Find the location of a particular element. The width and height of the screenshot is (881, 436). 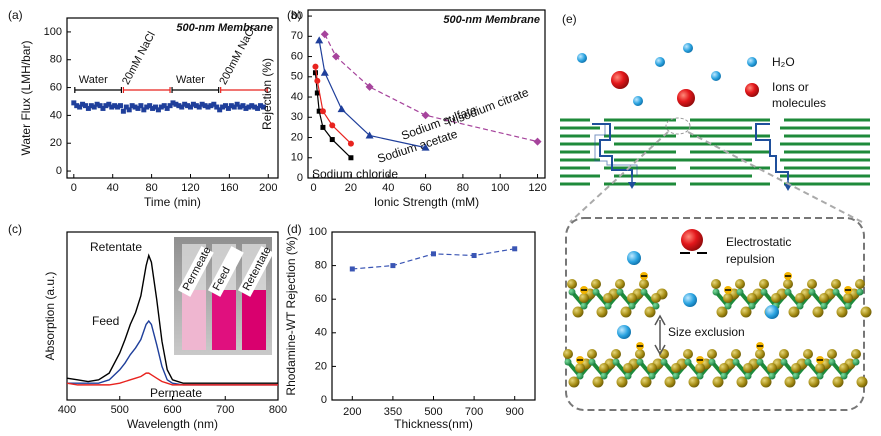

x-axis-label: Thickness(nm) is located at coordinates (433, 424).